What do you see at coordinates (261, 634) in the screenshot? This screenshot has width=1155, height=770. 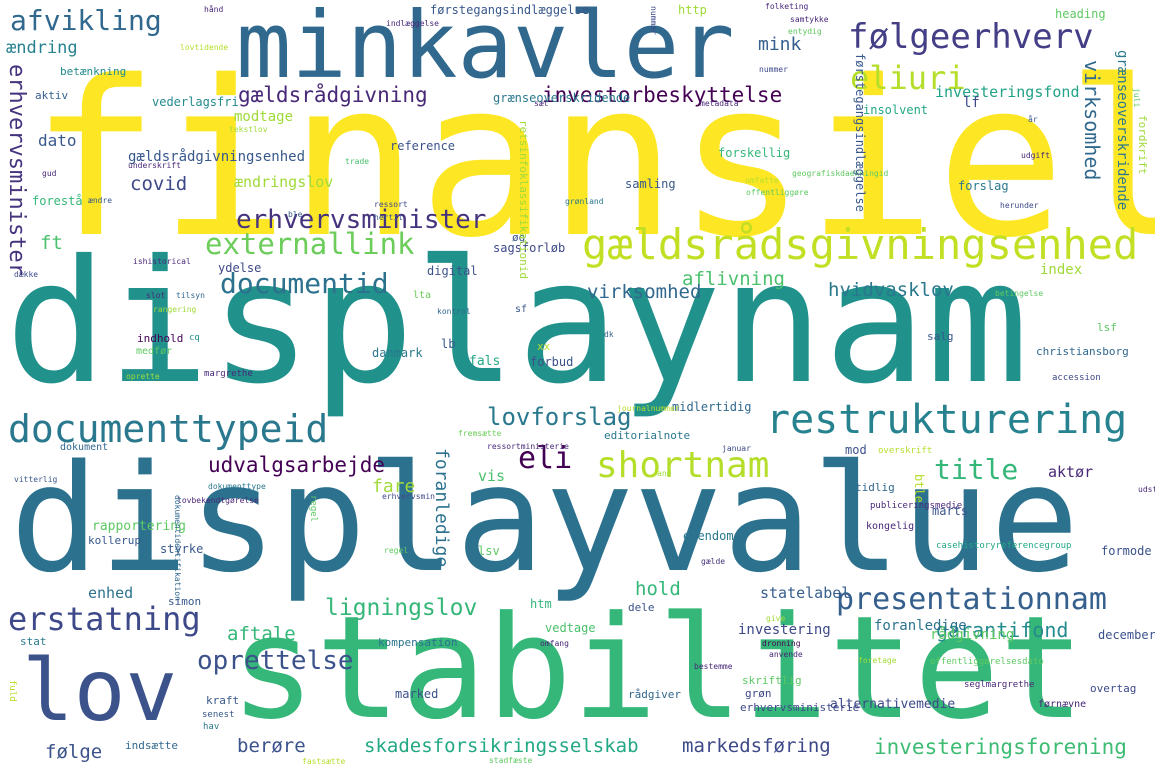 I see `word-aendring: aftale` at bounding box center [261, 634].